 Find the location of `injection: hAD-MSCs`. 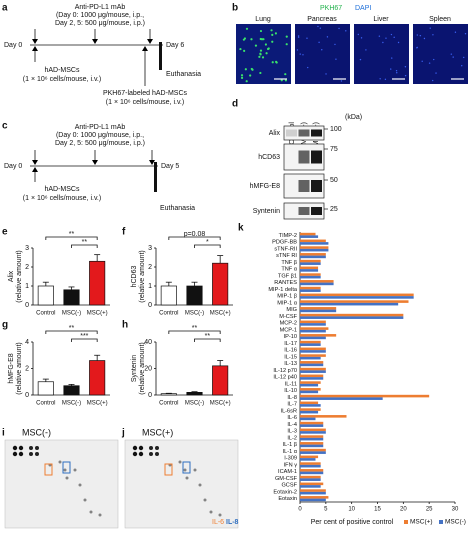

injection: hAD-MSCs is located at coordinates (62, 70).